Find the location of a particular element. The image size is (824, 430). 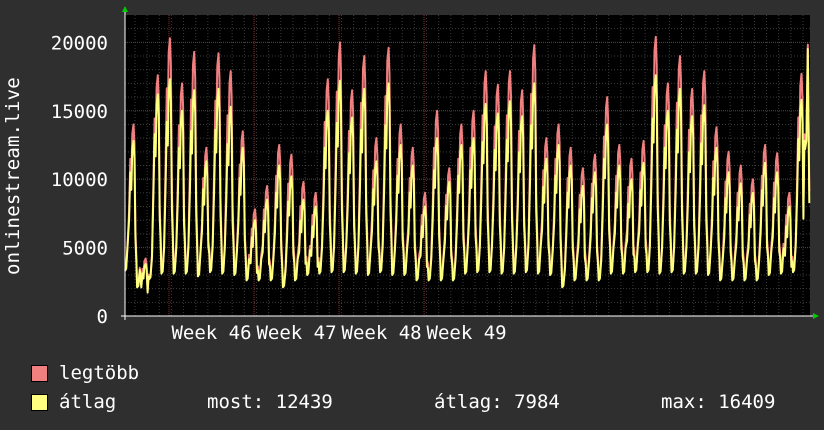

x-axis-ticks: Week 46 Week 47 Week 48 Week 49 is located at coordinates (338, 331).